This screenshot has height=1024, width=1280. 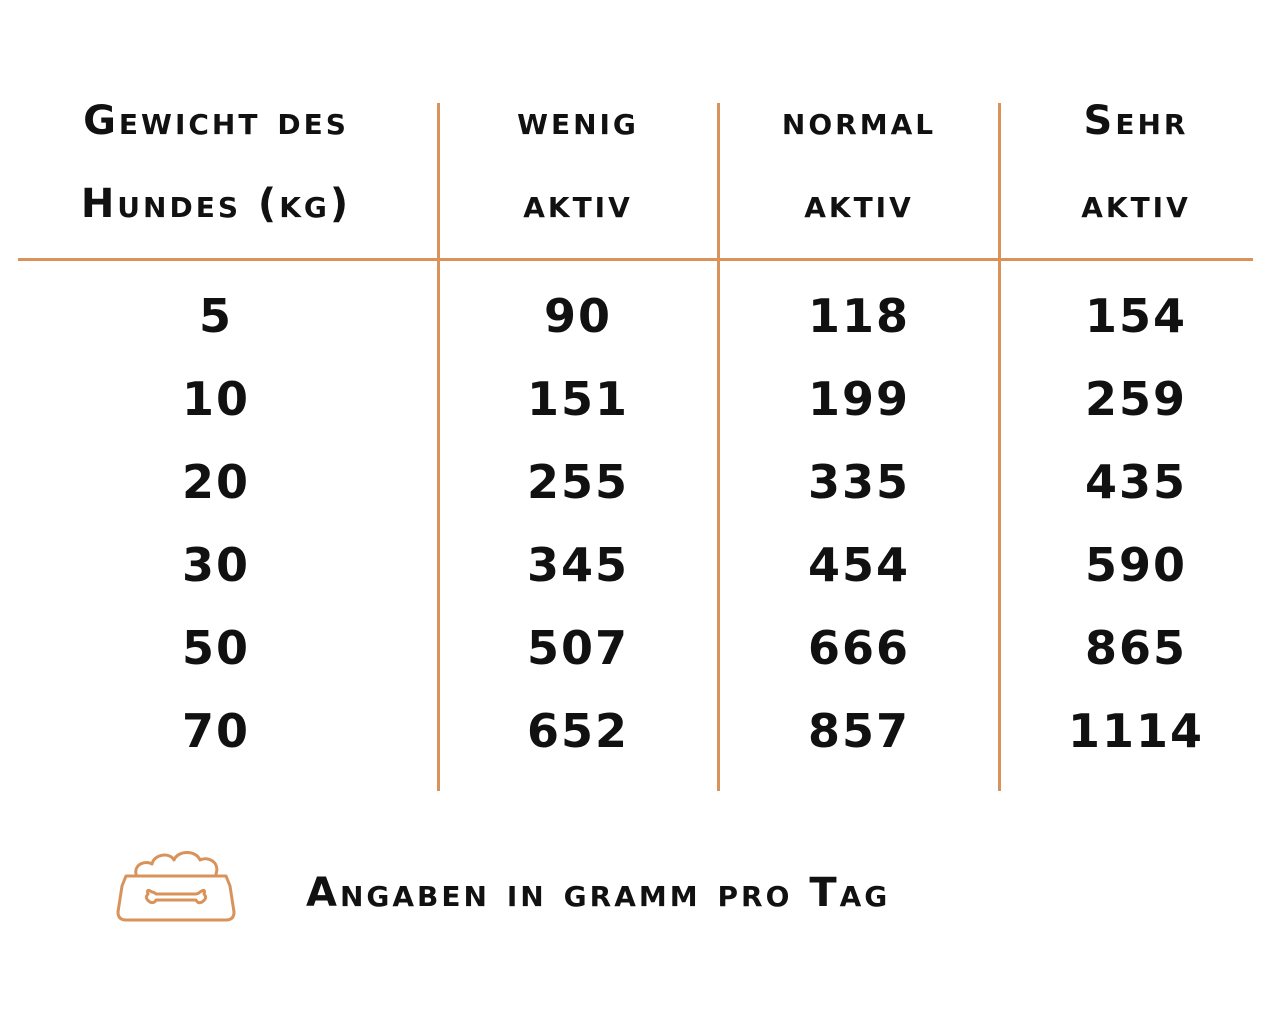 What do you see at coordinates (1136, 399) in the screenshot?
I see `table-cell: 259` at bounding box center [1136, 399].